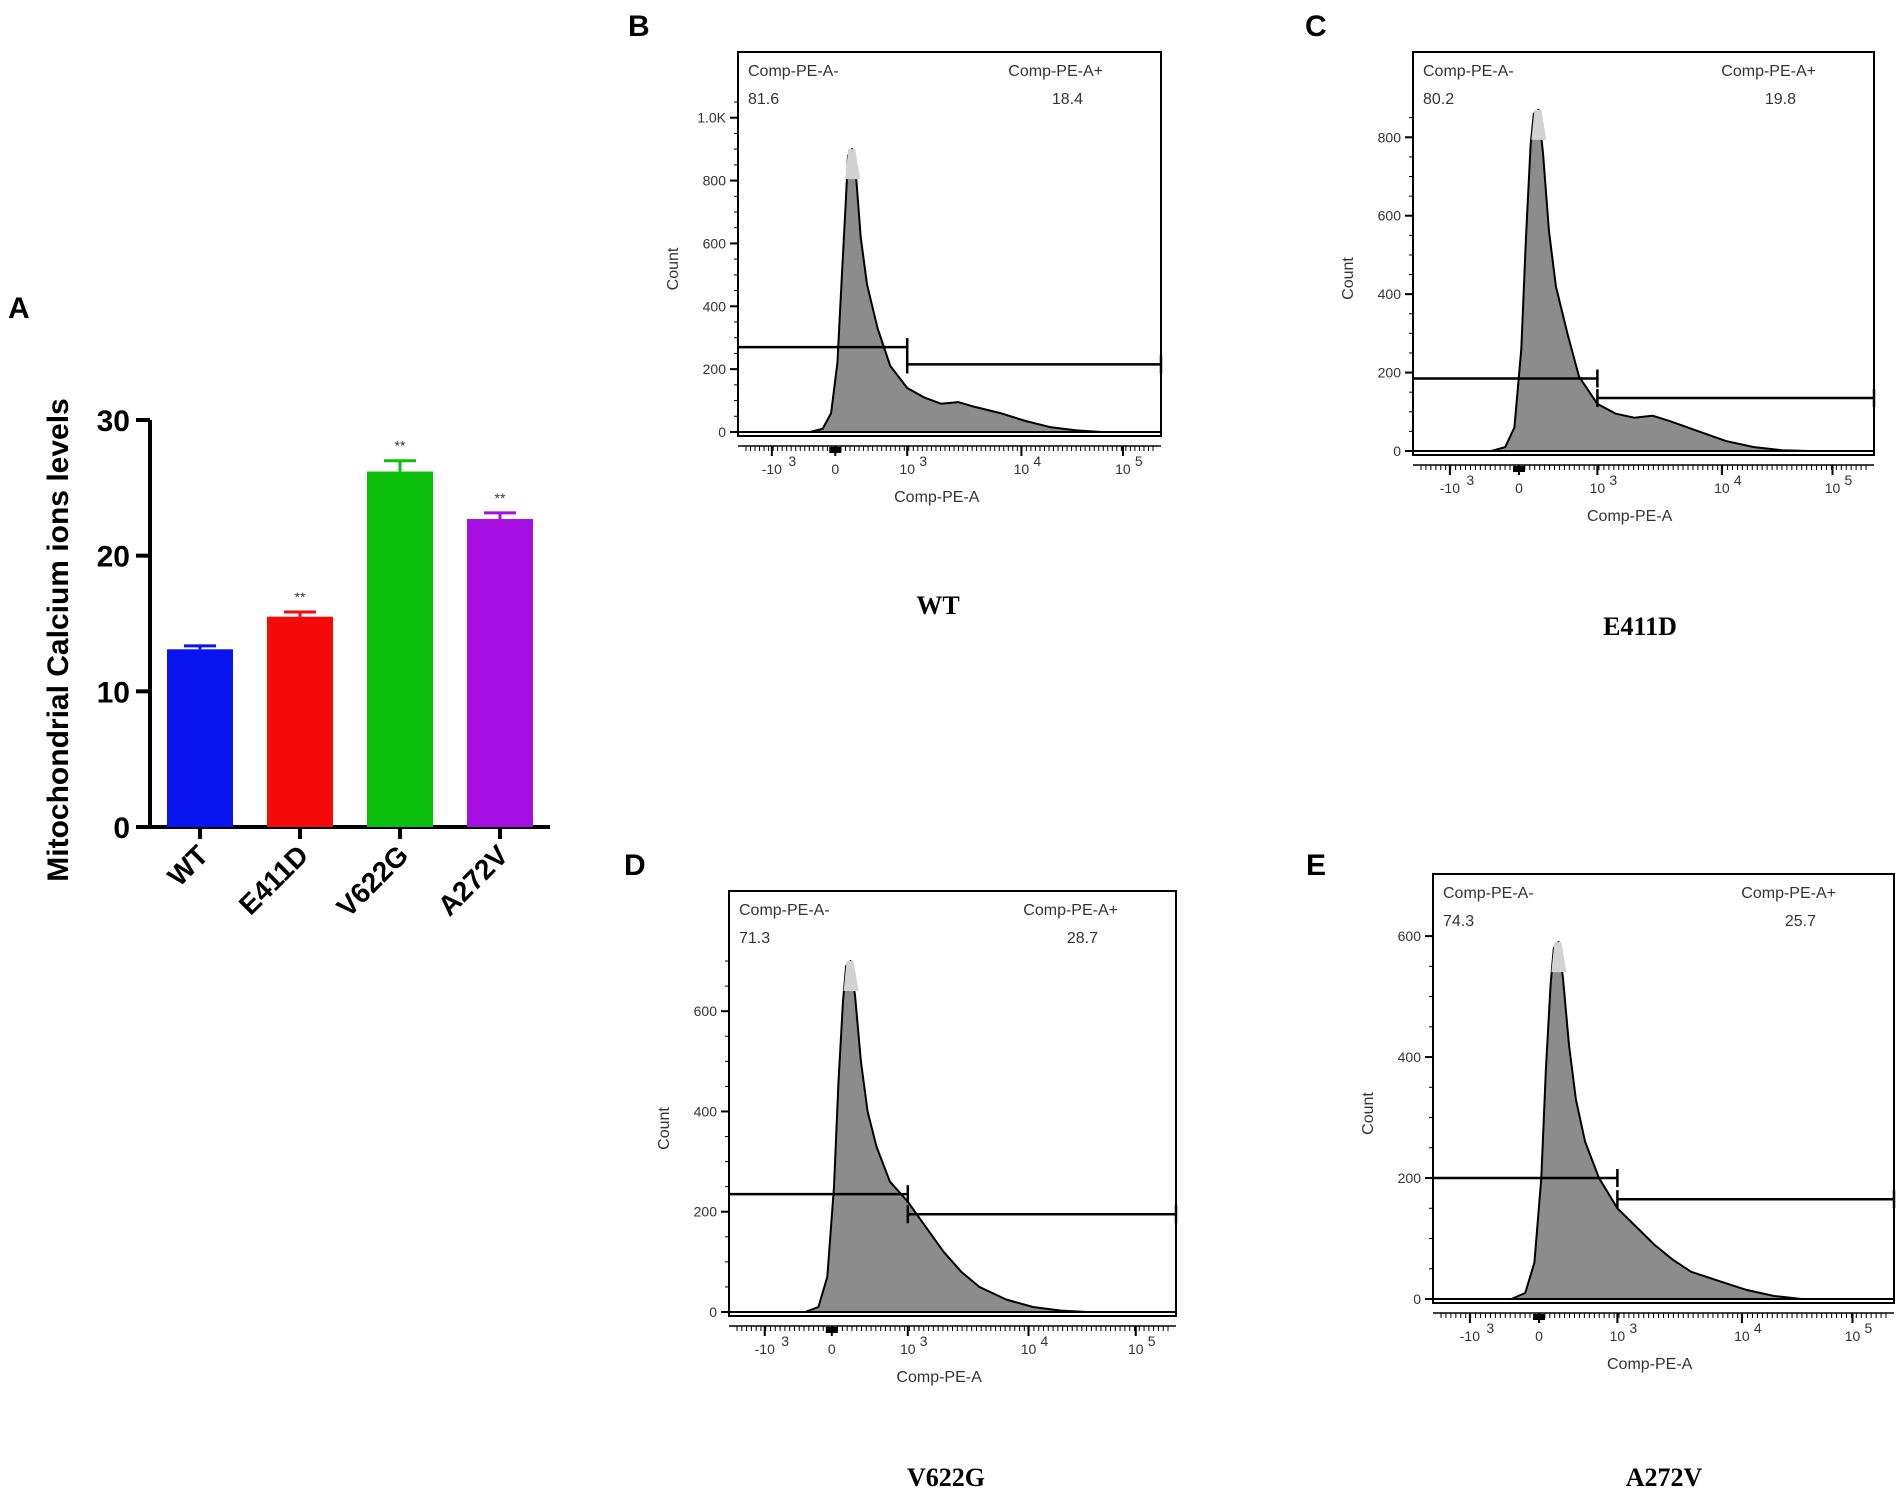  I want to click on bar-chart-y-tick-label: 10, so click(113, 692).